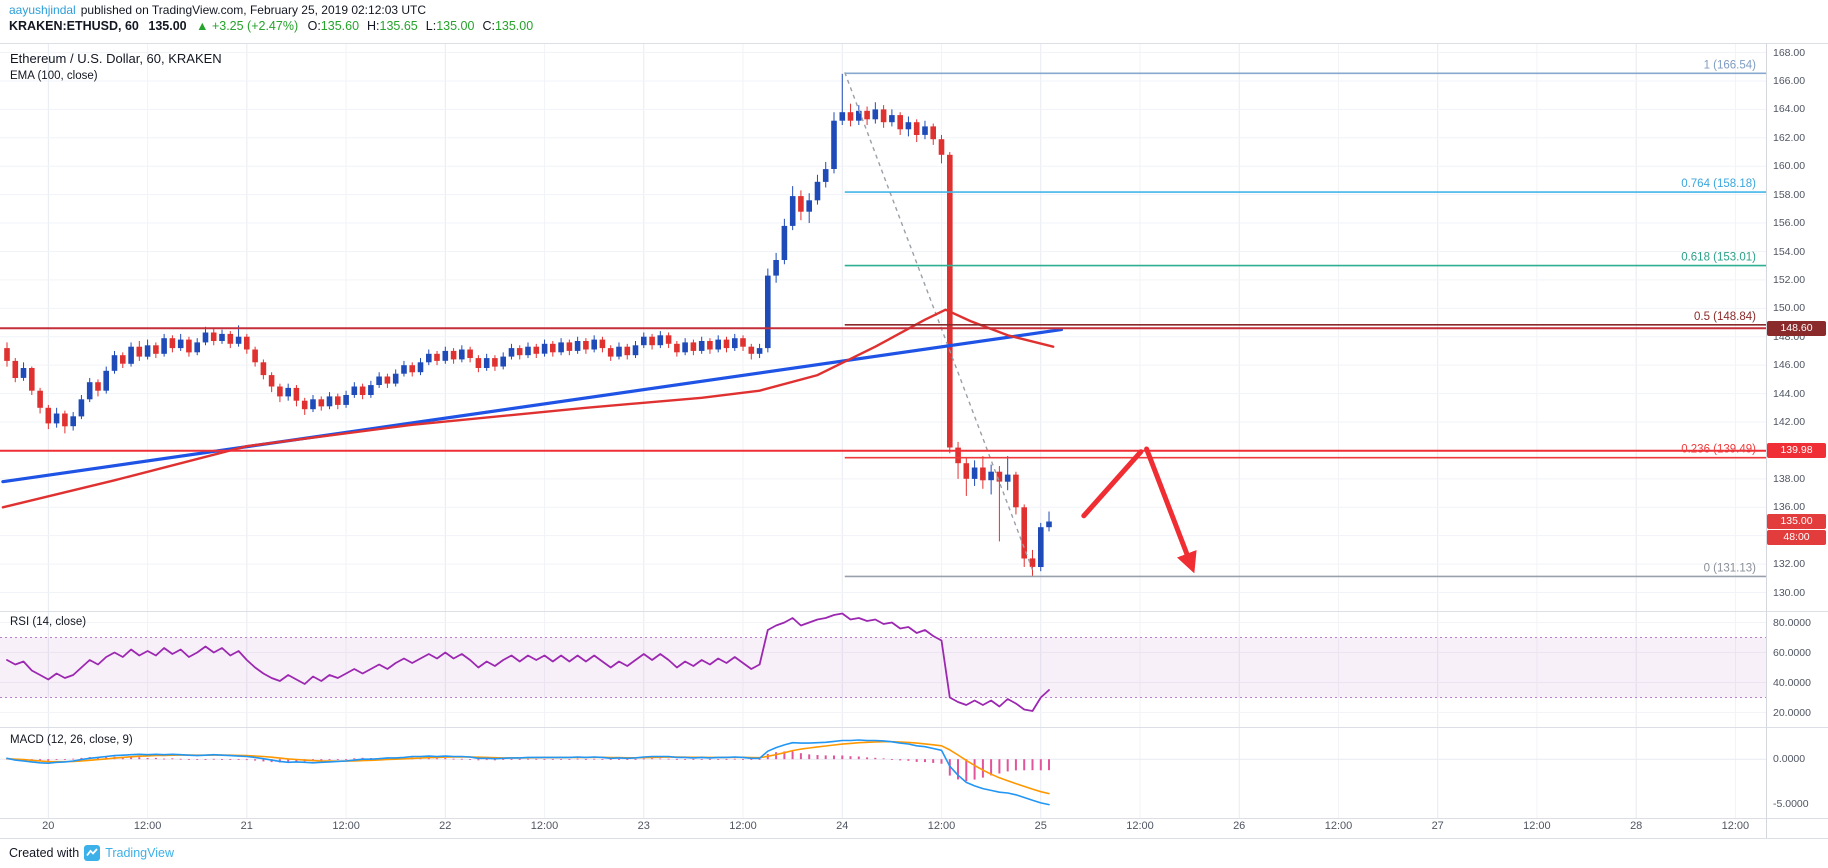 The width and height of the screenshot is (1828, 868). What do you see at coordinates (1796, 451) in the screenshot?
I see `support-badge: 139.98` at bounding box center [1796, 451].